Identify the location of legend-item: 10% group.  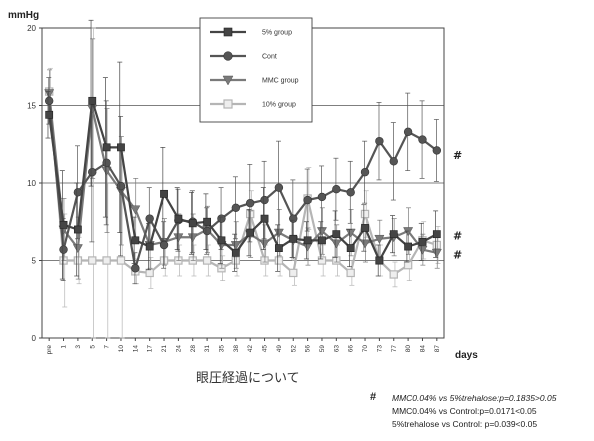
(253, 104).